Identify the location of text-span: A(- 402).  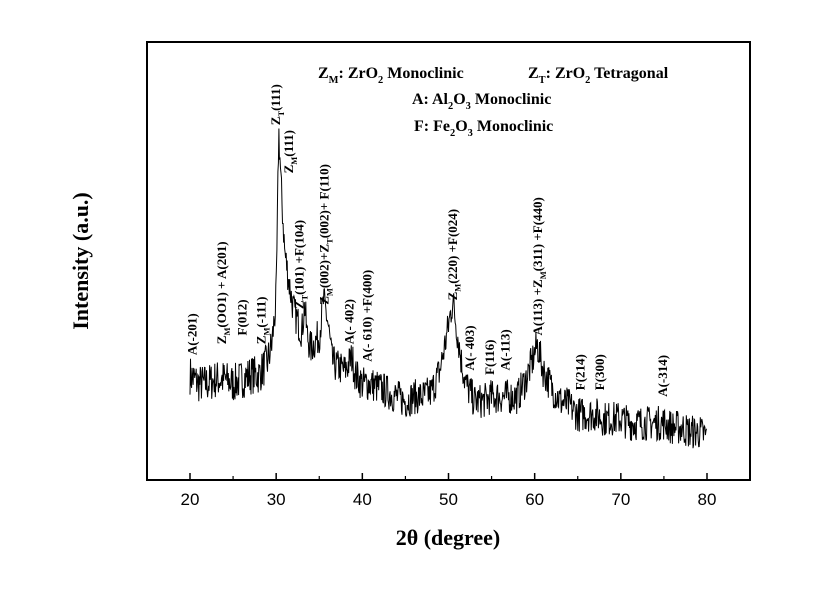
(348, 321).